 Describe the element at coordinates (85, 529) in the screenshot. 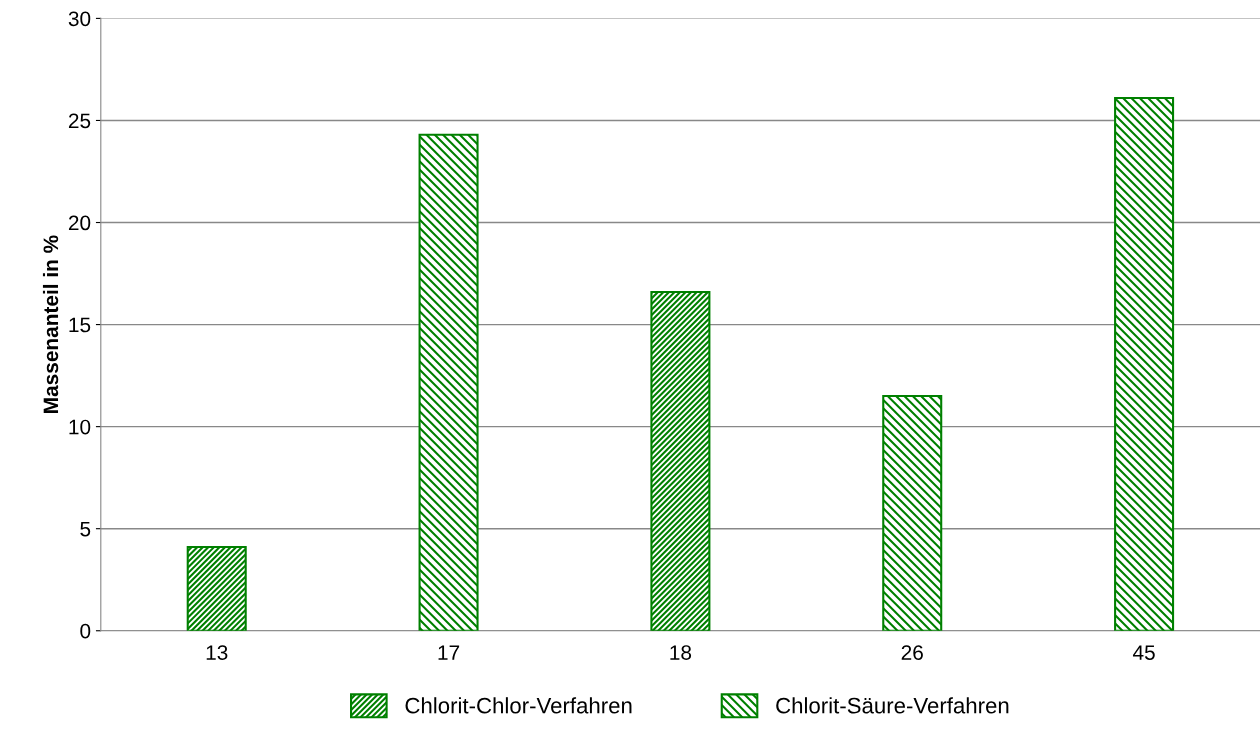

I see `y-tick-label: 5` at that location.